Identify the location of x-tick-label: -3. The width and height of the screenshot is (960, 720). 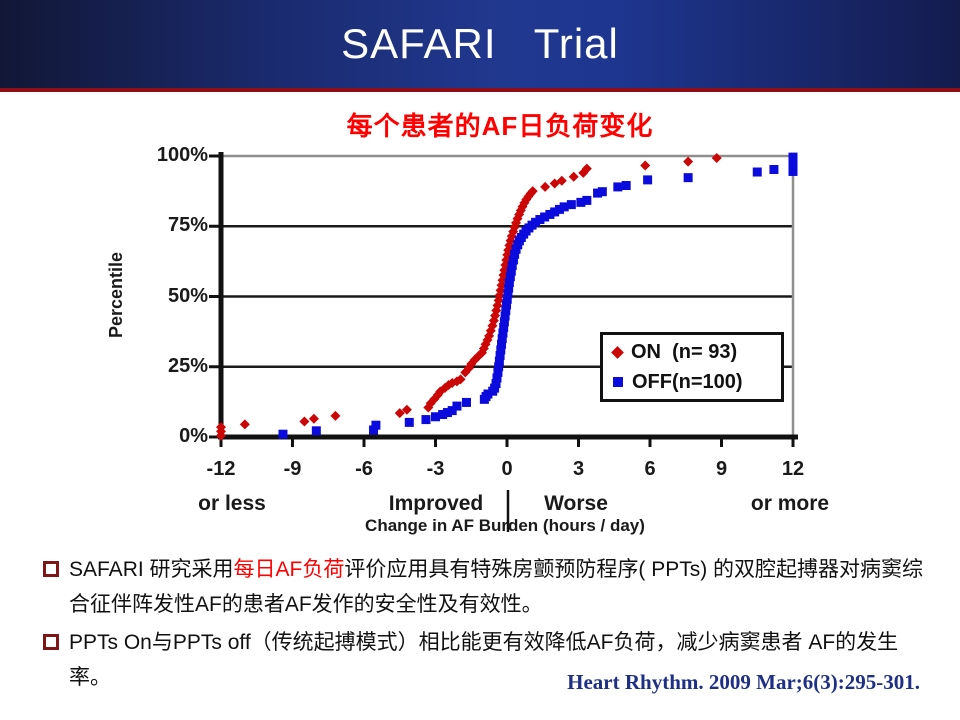
(435, 469).